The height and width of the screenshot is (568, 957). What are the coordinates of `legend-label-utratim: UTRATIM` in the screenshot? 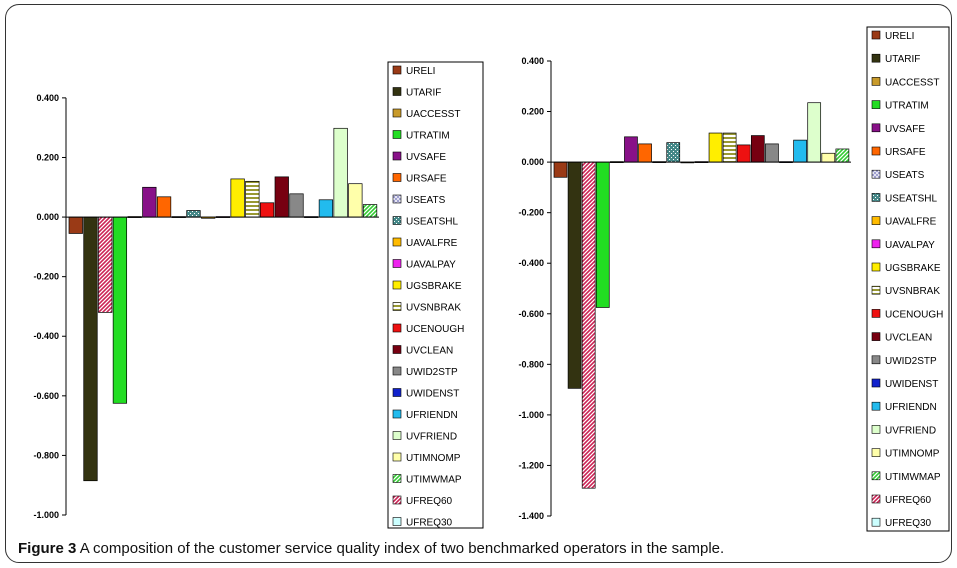 It's located at (907, 106).